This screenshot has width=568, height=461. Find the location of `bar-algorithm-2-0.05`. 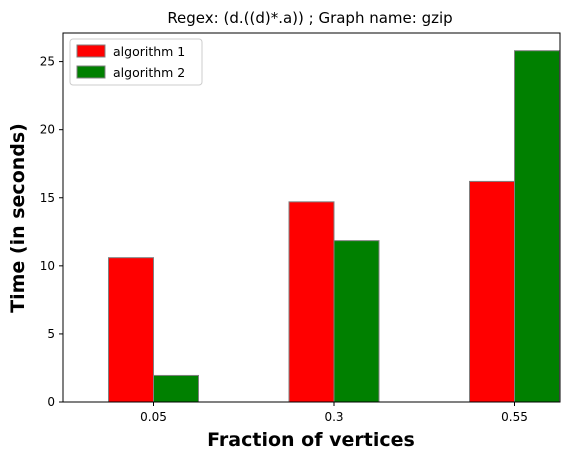

bar-algorithm-2-0.05 is located at coordinates (176, 388).